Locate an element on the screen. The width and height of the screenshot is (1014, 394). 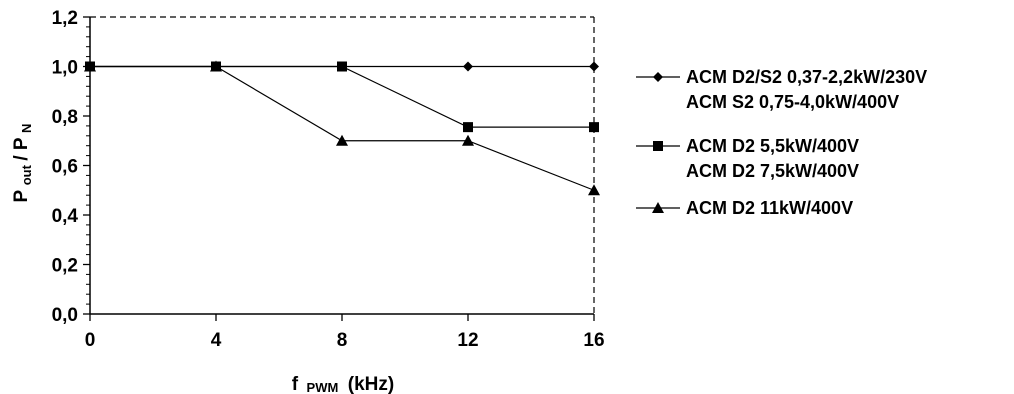
x-axis-title-main: f is located at coordinates (295, 384).